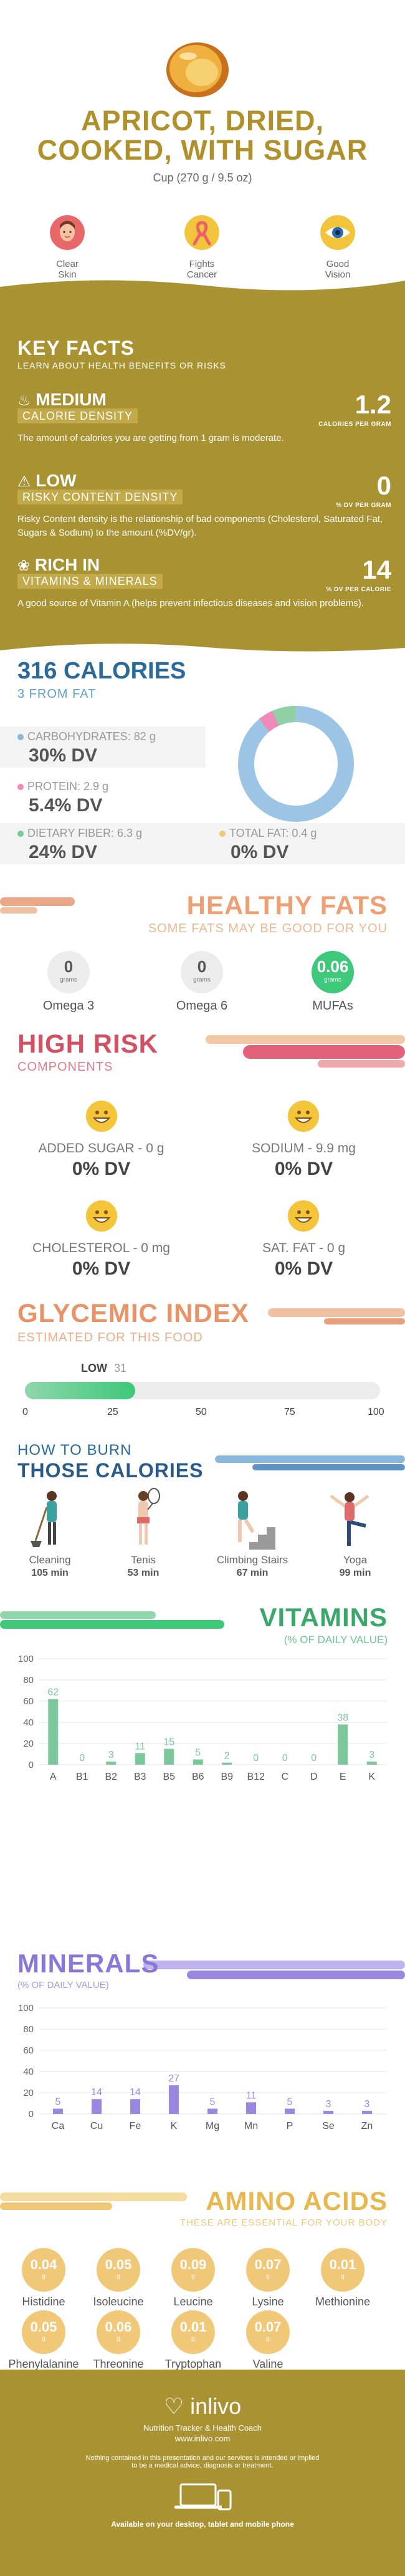 The height and width of the screenshot is (2576, 405). What do you see at coordinates (65, 1067) in the screenshot?
I see `high-risk-subtitle: COMPONENTS` at bounding box center [65, 1067].